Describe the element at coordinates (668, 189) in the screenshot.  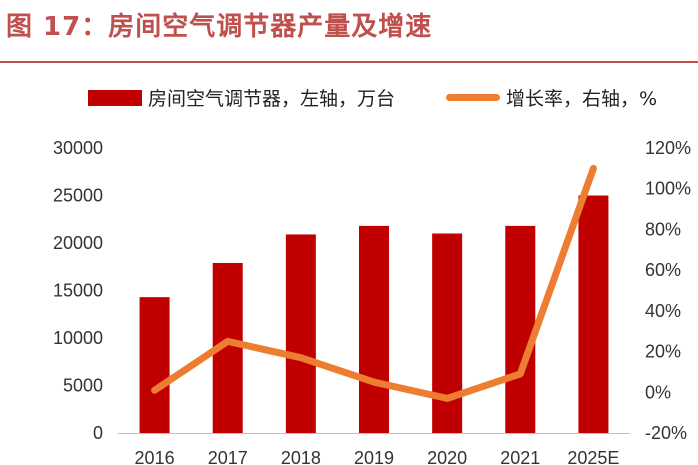
I see `y-right-tick-label: 100%` at that location.